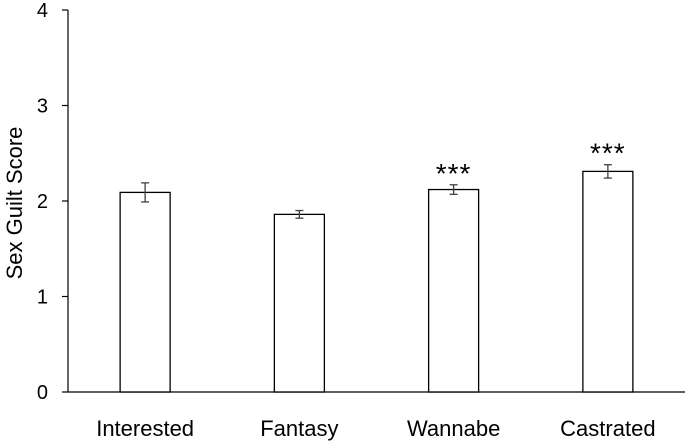 The width and height of the screenshot is (685, 443). Describe the element at coordinates (607, 428) in the screenshot. I see `x-category-label: Castrated` at that location.